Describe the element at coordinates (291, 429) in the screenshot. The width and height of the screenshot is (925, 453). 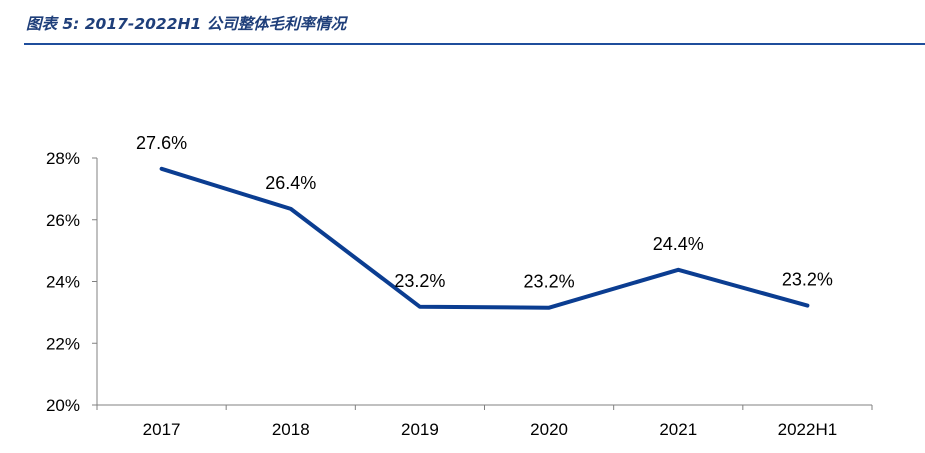
I see `x-tick-label: 2018` at that location.